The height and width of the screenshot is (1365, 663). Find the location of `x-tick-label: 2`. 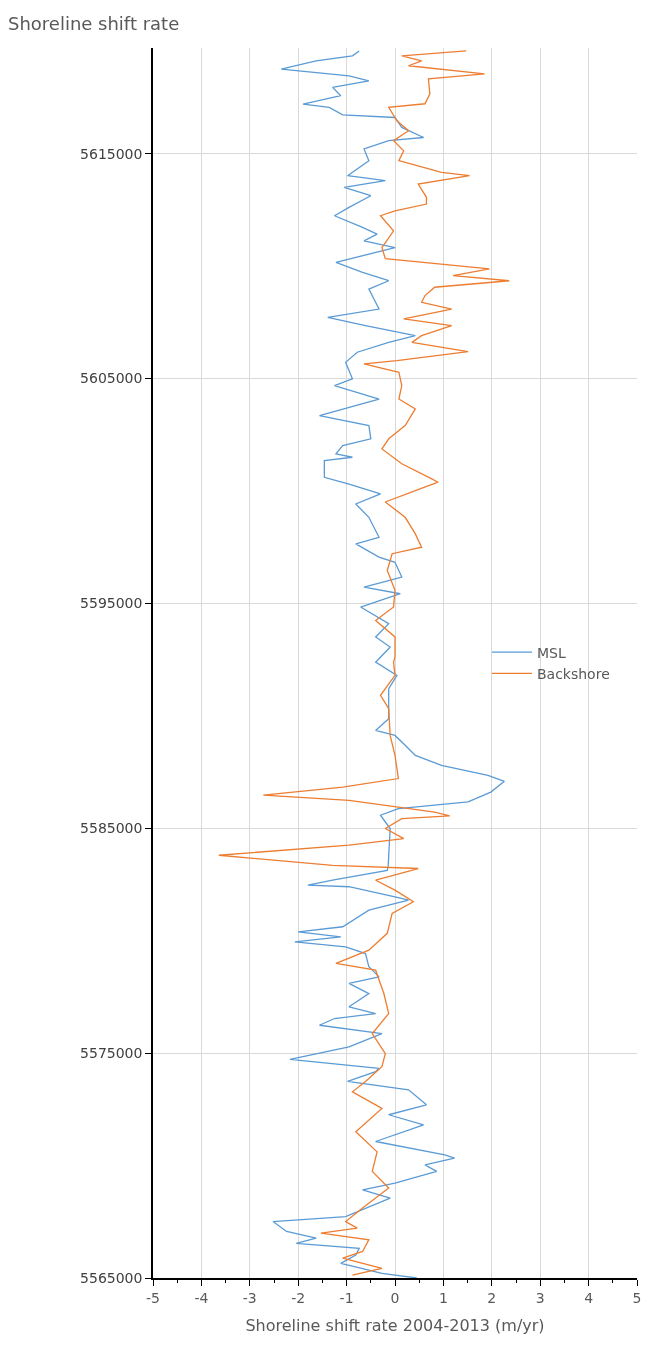

x-tick-label: 2 is located at coordinates (492, 1297).